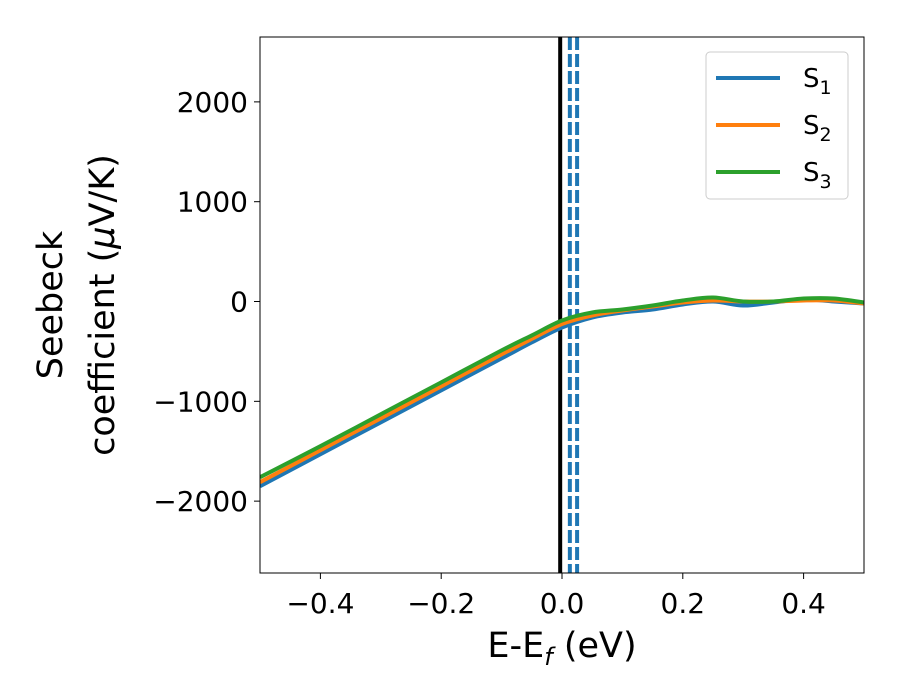 The image size is (900, 700). What do you see at coordinates (200, 501) in the screenshot?
I see `y-tick-label: −2000` at bounding box center [200, 501].